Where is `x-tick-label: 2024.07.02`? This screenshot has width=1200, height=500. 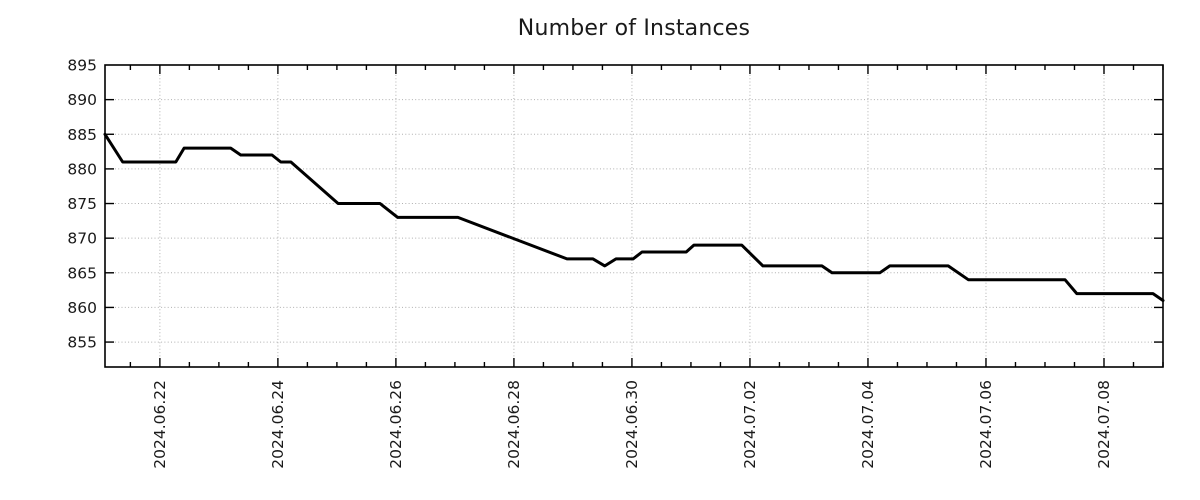 x-tick-label: 2024.07.02 is located at coordinates (750, 424).